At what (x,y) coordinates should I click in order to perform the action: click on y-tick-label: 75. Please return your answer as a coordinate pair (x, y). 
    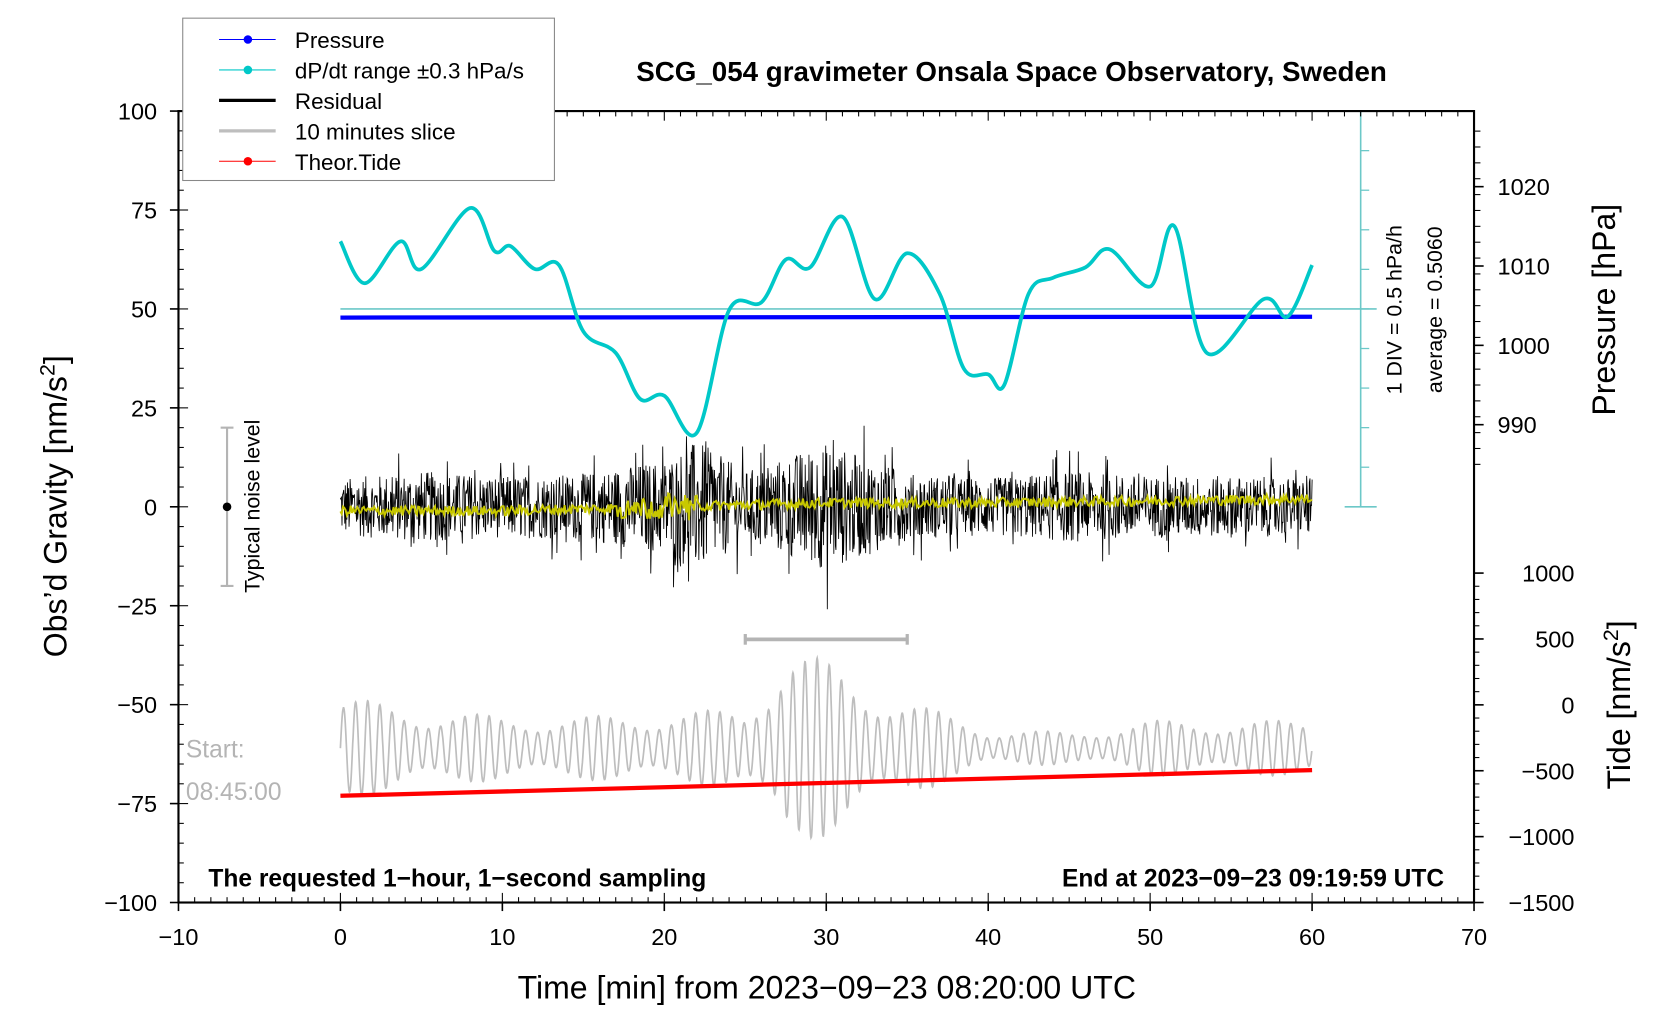
    Looking at the image, I should click on (144, 211).